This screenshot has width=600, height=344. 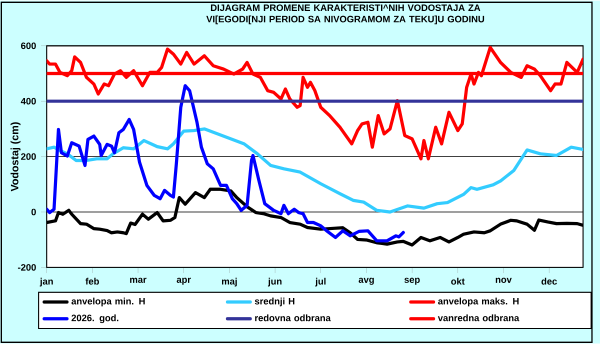 I want to click on x-tick-label: mar, so click(x=138, y=281).